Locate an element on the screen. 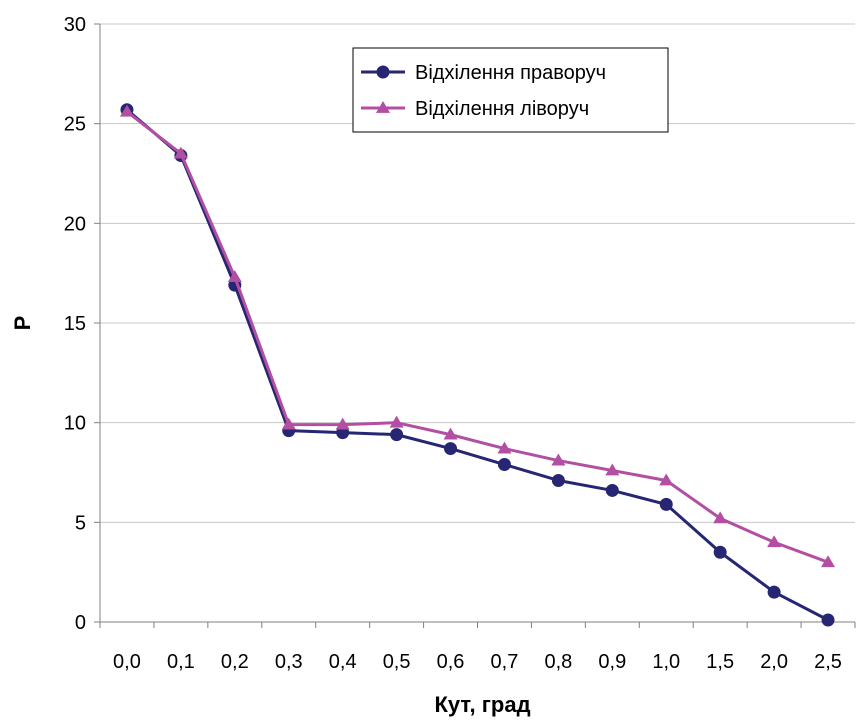  legend-item: Відхілення праворуч is located at coordinates (483, 73).